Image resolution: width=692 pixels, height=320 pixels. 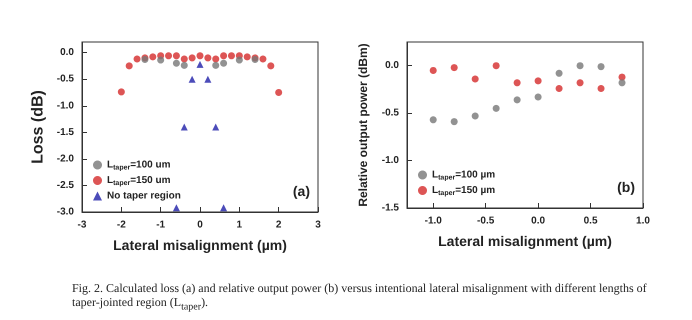 What do you see at coordinates (301, 191) in the screenshot?
I see `annotation: (a)` at bounding box center [301, 191].